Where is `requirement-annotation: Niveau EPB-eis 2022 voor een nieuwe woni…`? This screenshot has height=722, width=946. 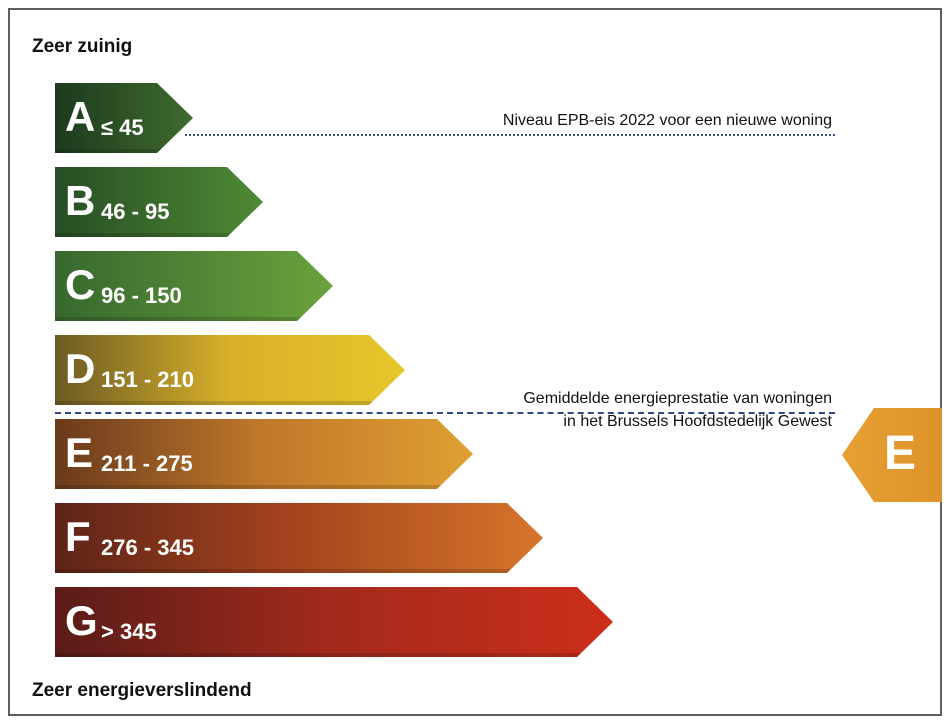 requirement-annotation: Niveau EPB-eis 2022 voor een nieuwe woni… is located at coordinates (667, 120).